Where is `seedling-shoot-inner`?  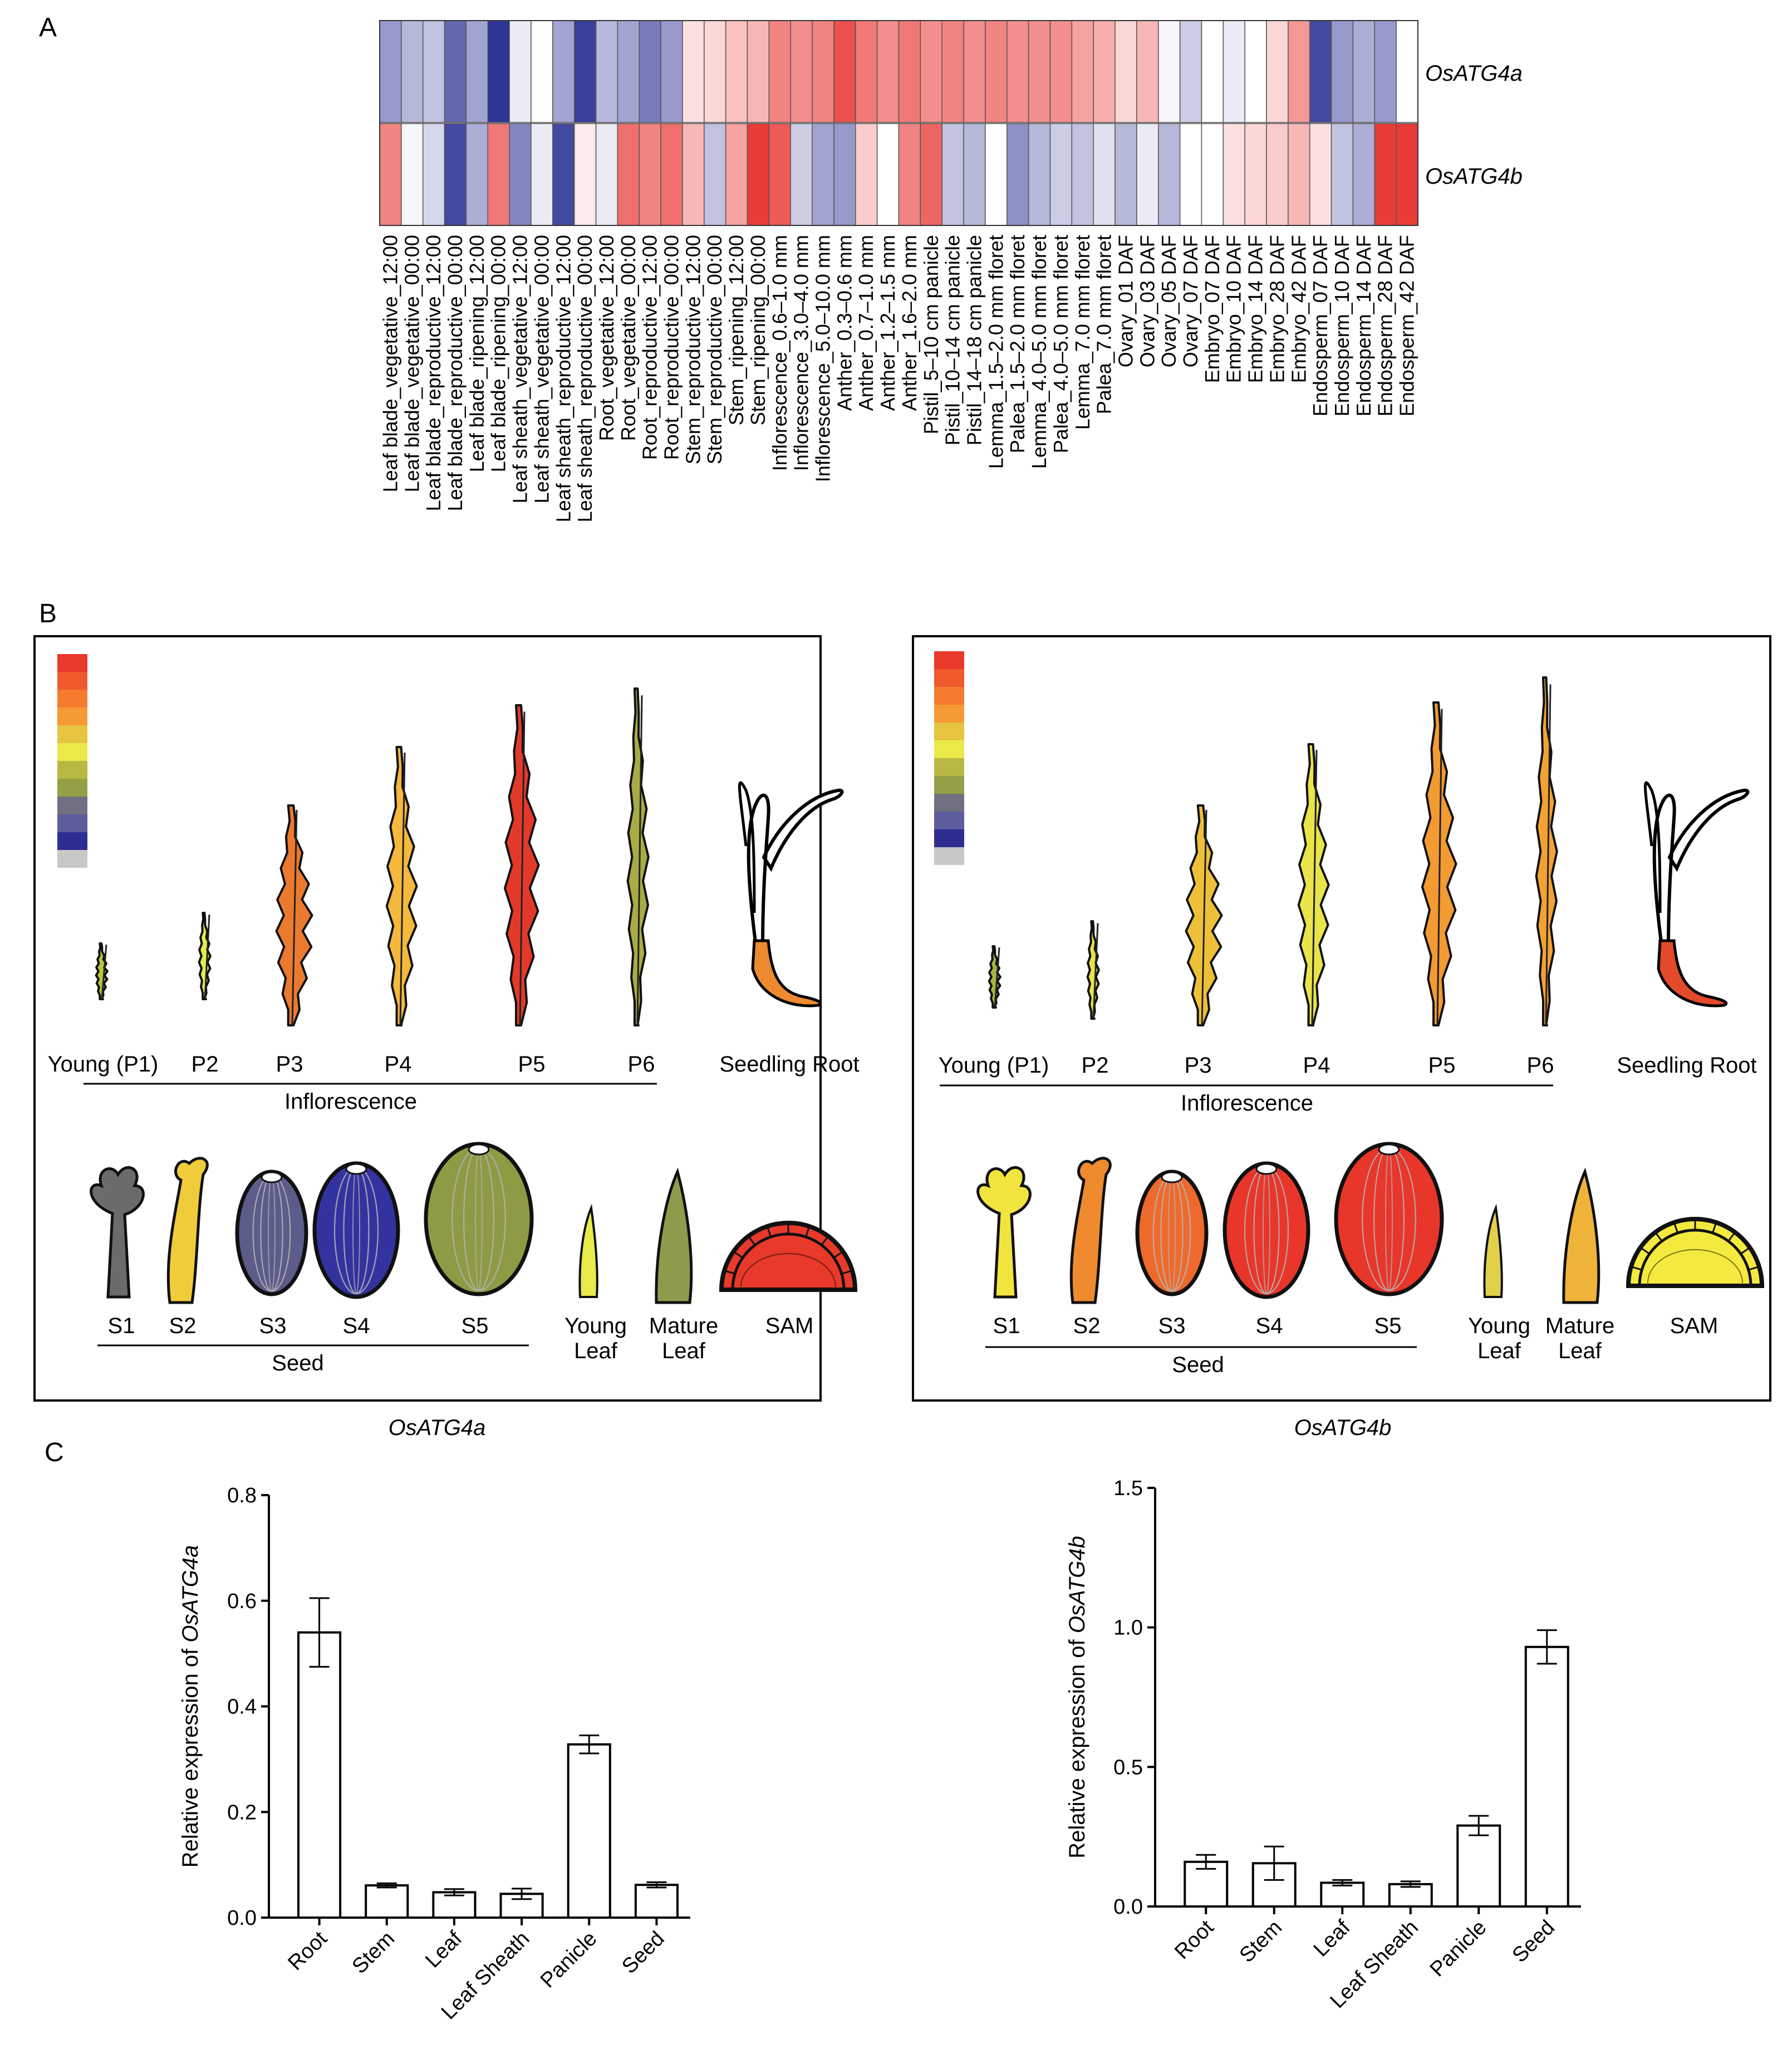
seedling-shoot-inner is located at coordinates (1652, 847).